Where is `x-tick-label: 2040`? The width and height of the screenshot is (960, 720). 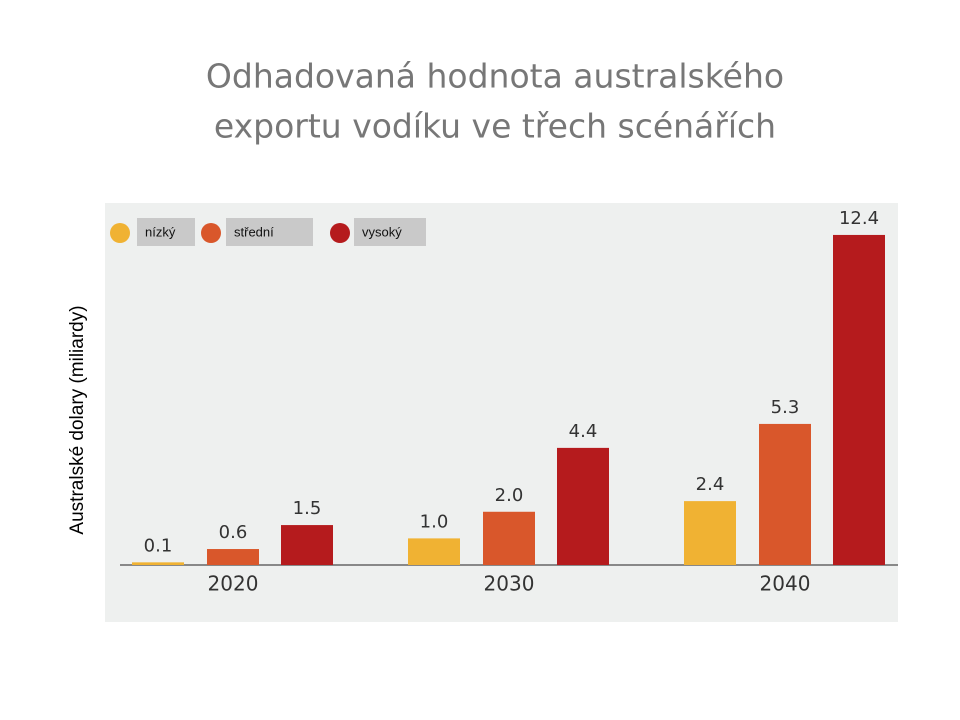
x-tick-label: 2040 is located at coordinates (785, 584).